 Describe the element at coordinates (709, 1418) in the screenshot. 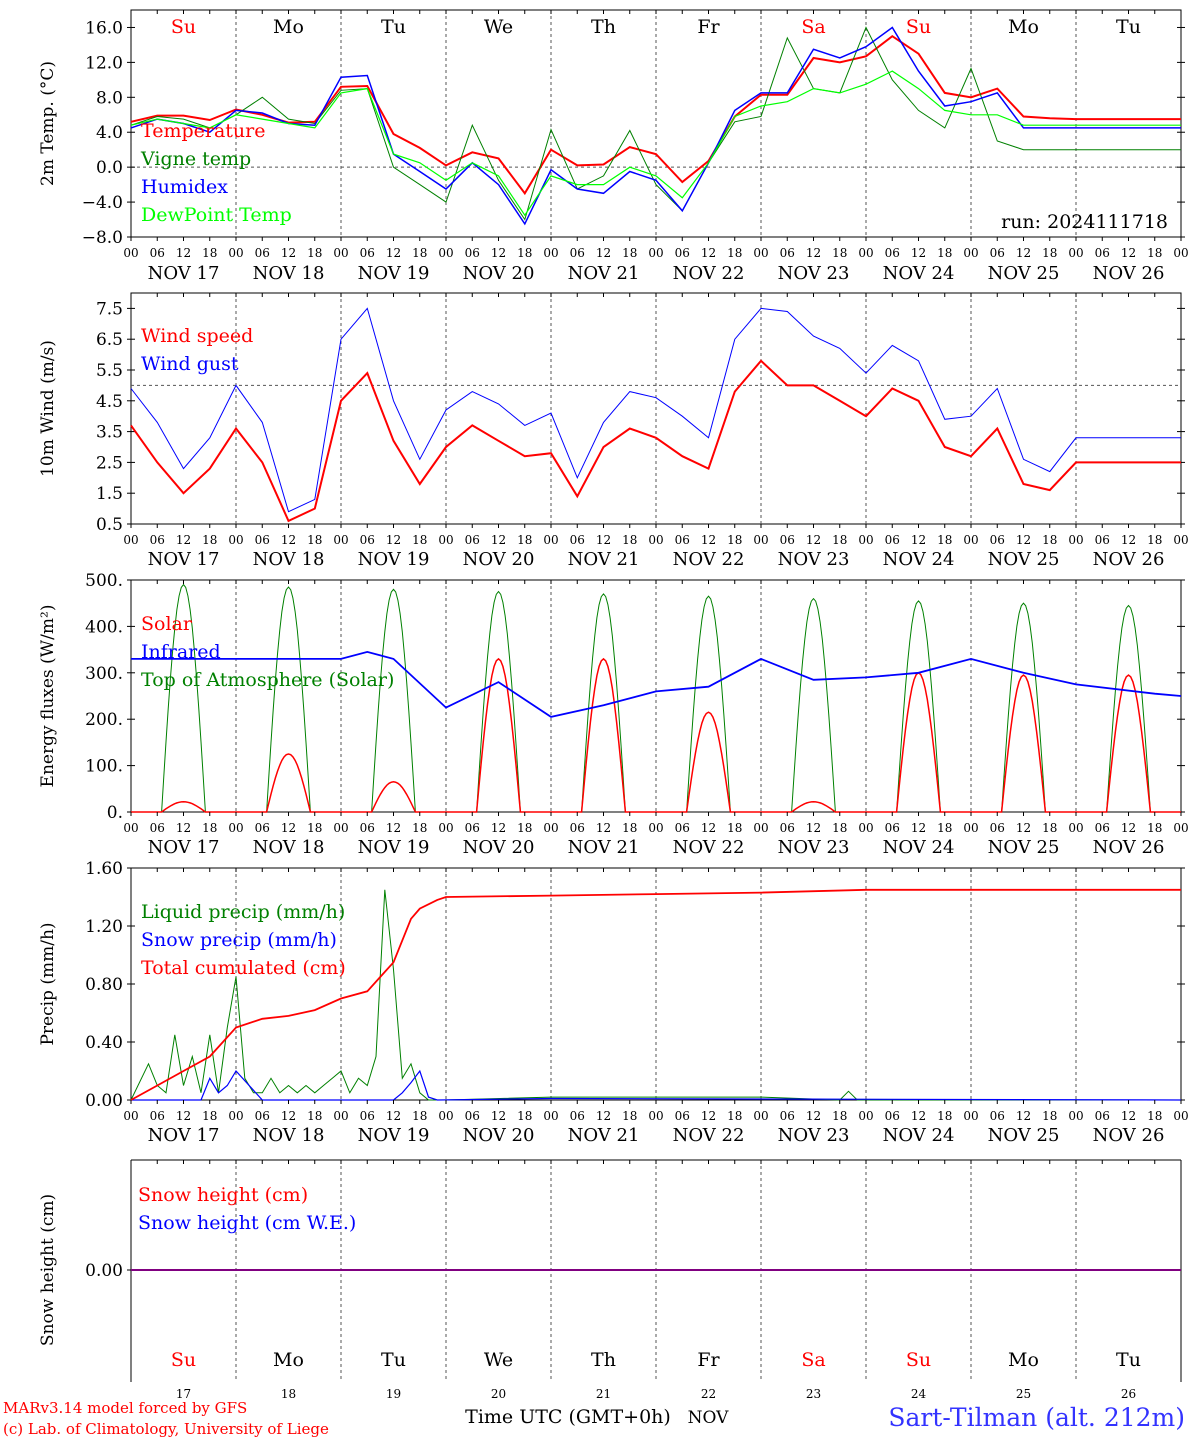

I see `month-label: NOV` at that location.